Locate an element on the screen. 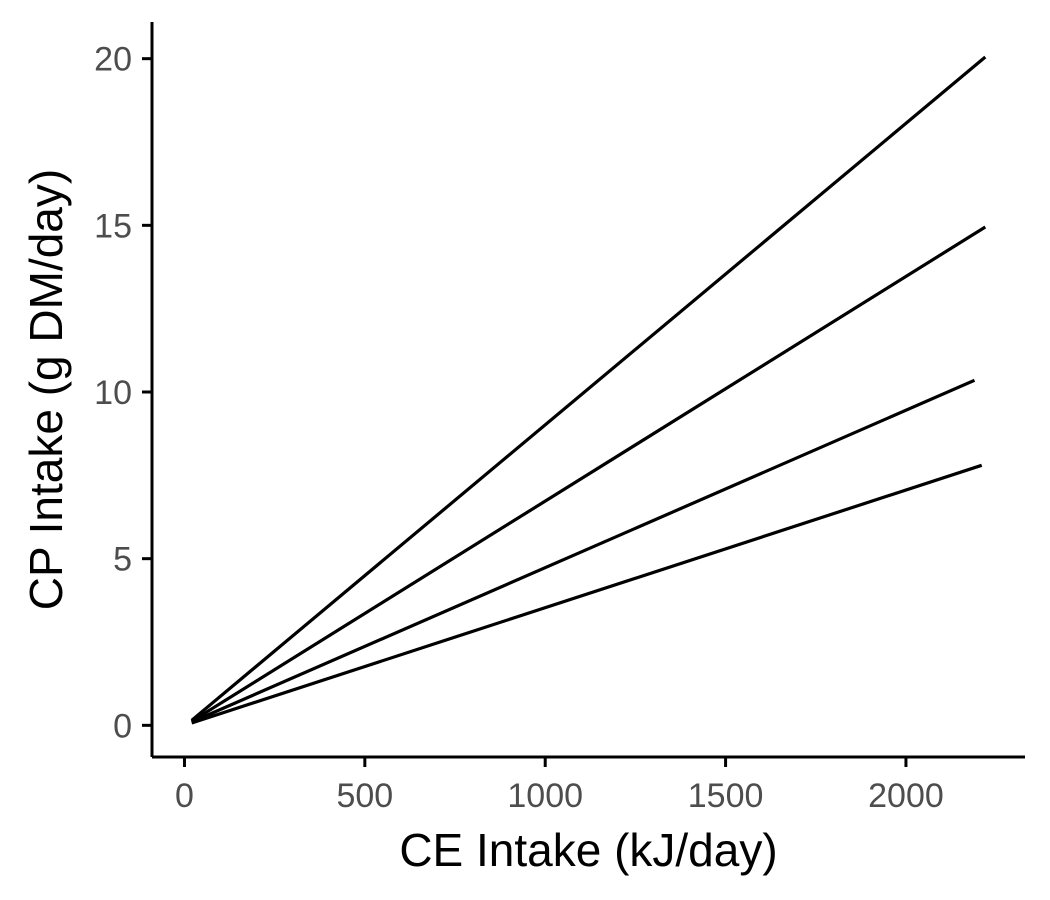 Image resolution: width=1050 pixels, height=900 pixels. y-tick-label: 0 is located at coordinates (122, 726).